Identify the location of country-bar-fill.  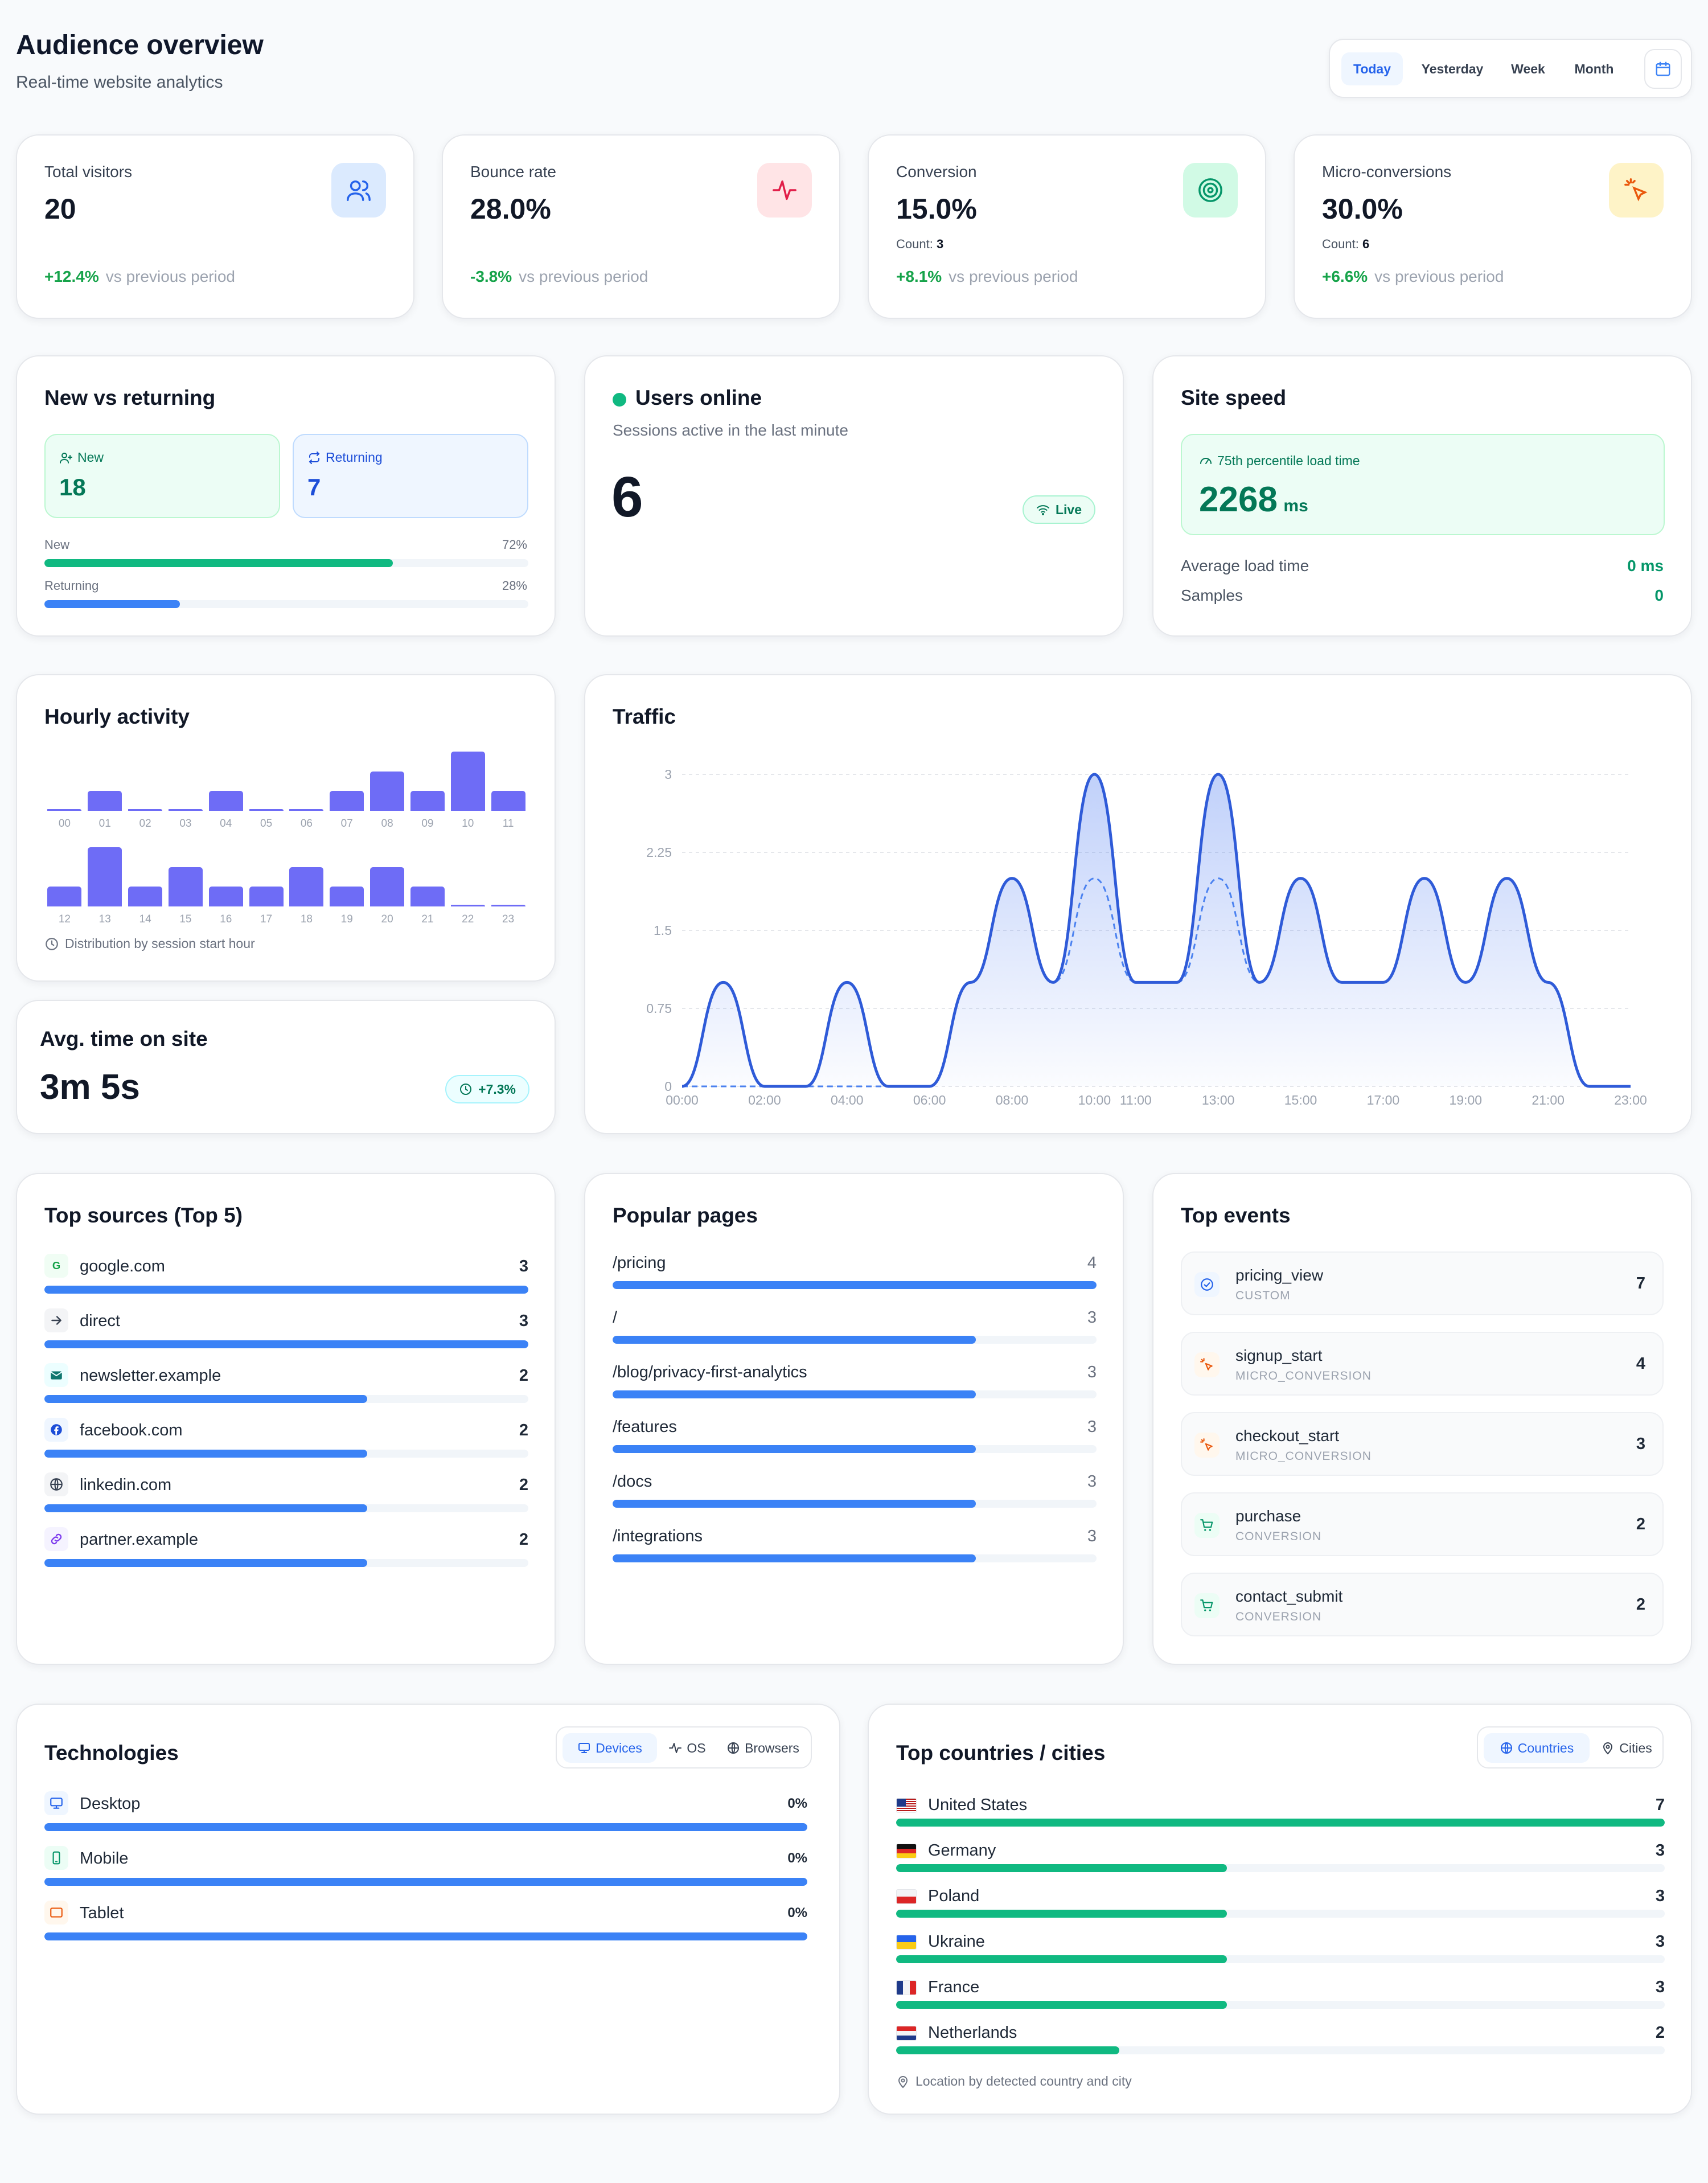
(1280, 1823).